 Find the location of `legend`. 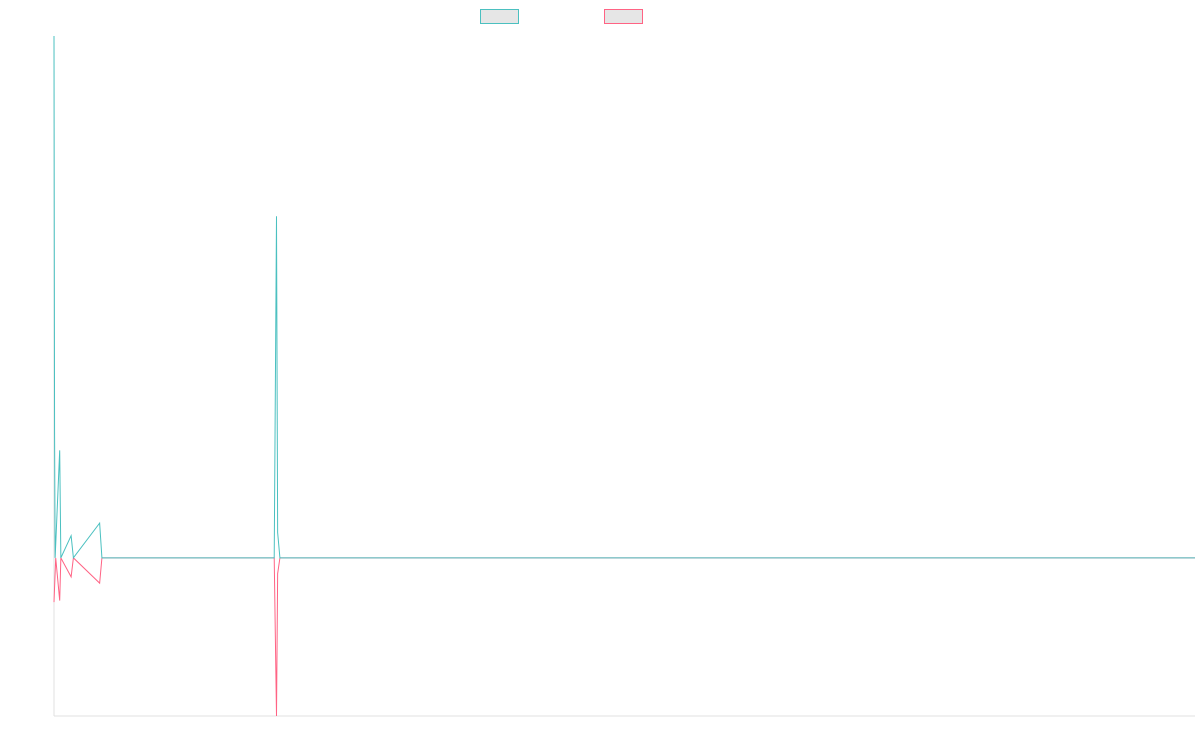

legend is located at coordinates (600, 18).